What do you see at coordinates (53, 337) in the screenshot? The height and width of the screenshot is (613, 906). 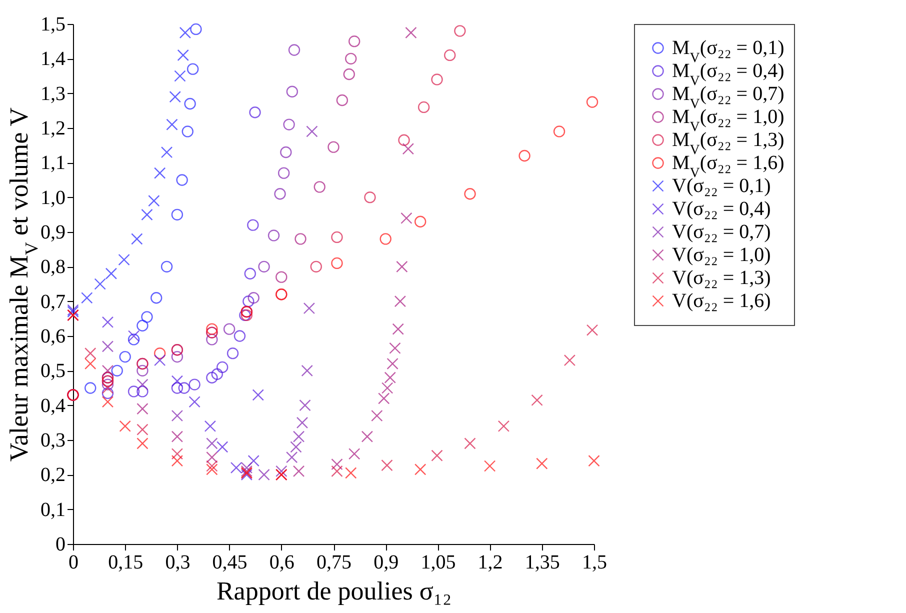 I see `y-tick-label: 0,6` at bounding box center [53, 337].